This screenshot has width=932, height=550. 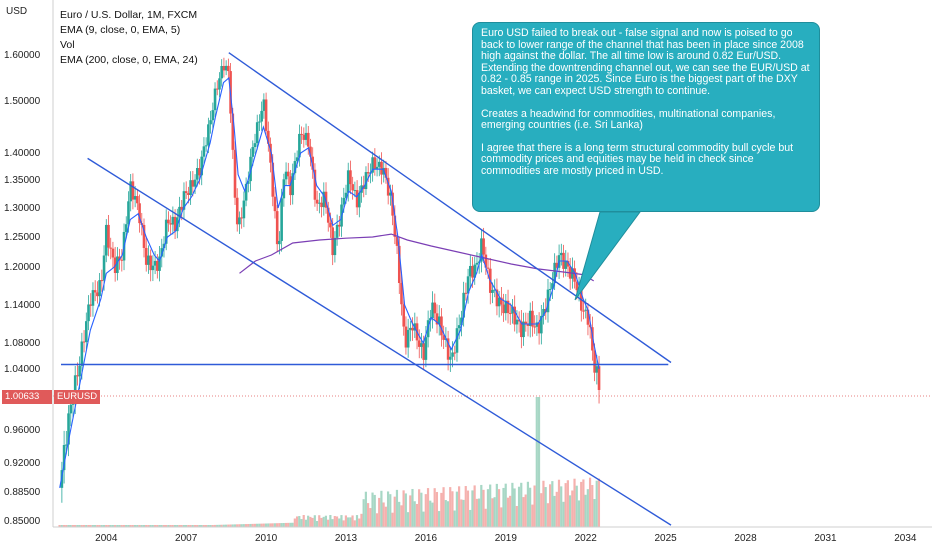 What do you see at coordinates (22, 369) in the screenshot?
I see `y-tick-label: 1.04000` at bounding box center [22, 369].